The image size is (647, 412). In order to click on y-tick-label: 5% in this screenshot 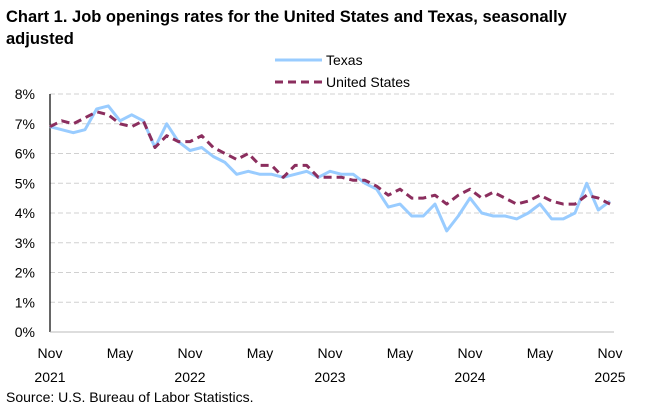, I will do `click(25, 183)`.